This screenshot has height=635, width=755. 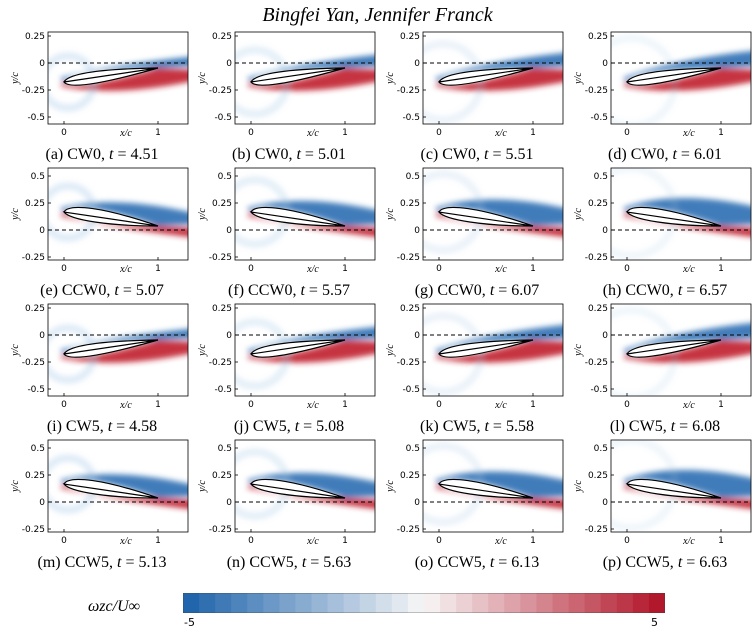 I want to click on vorticity-panel: 0.5 0.25 0 -0.25 0 1 x/c y/c (p) CCW5, t = 6.63, so click(x=663, y=508).